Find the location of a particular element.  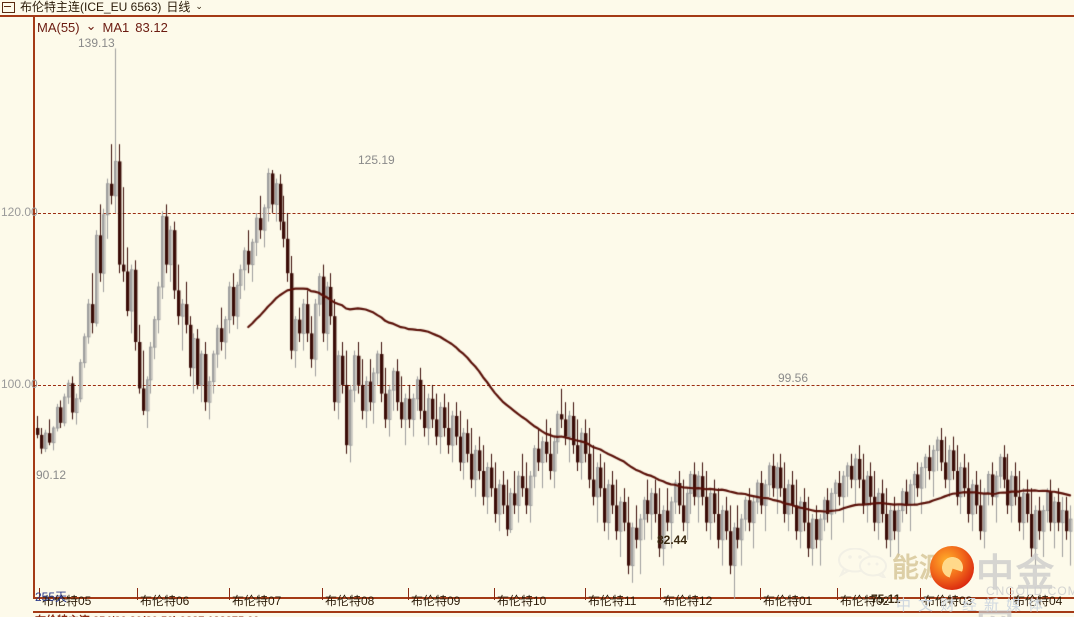

ma-legend: MA(55) ⌄ MA1 83.12 is located at coordinates (102, 26).